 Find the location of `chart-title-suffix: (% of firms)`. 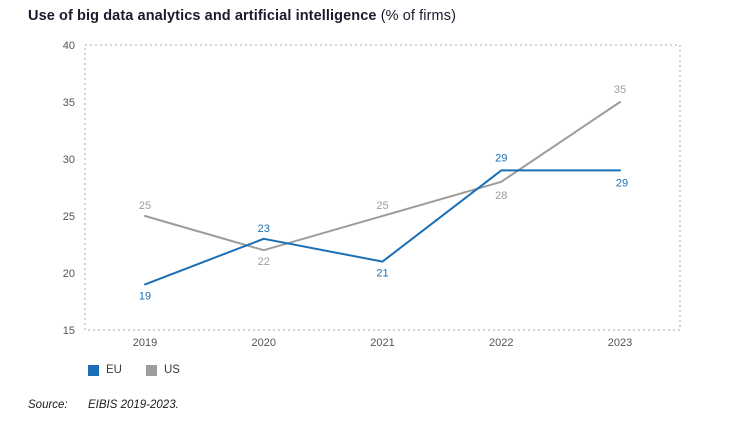

chart-title-suffix: (% of firms) is located at coordinates (416, 16).